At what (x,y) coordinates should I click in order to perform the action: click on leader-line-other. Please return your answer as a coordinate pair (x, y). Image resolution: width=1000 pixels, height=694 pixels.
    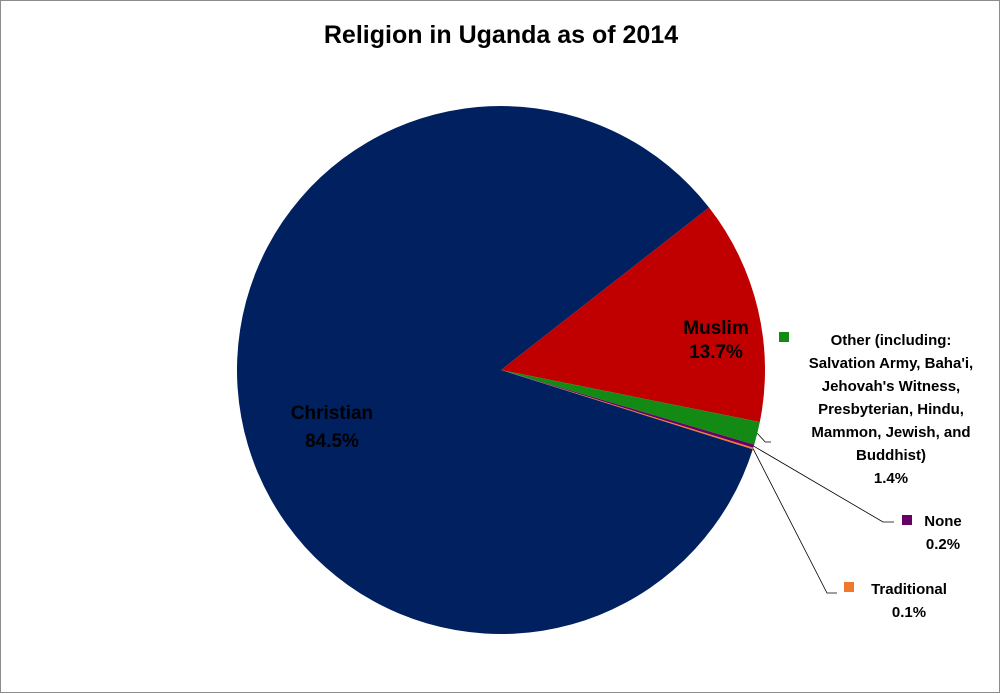
    Looking at the image, I should click on (763, 438).